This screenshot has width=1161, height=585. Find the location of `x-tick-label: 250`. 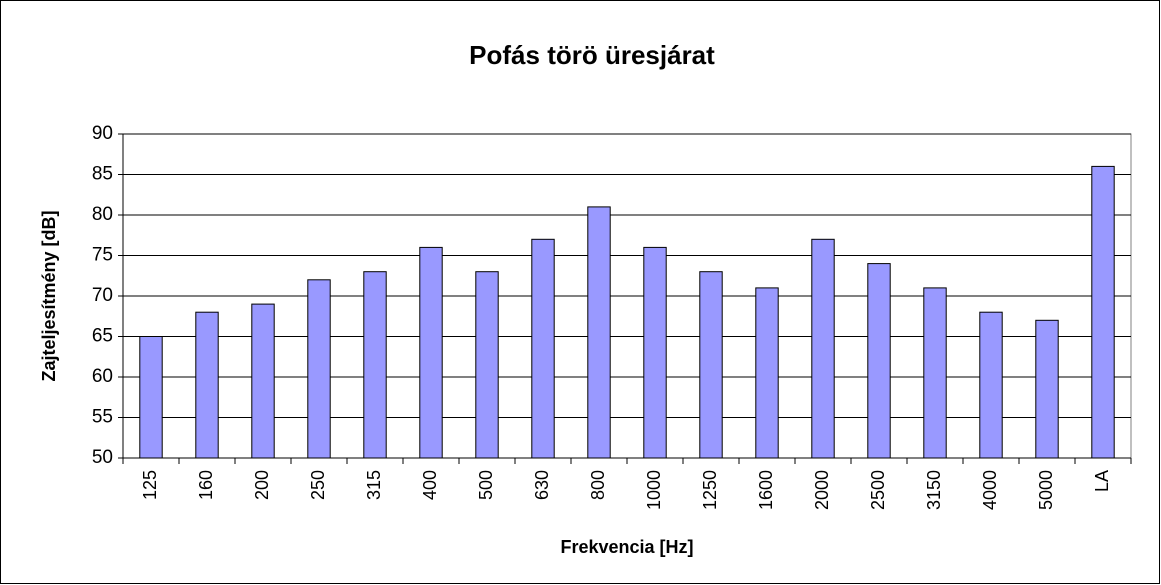

x-tick-label: 250 is located at coordinates (318, 485).